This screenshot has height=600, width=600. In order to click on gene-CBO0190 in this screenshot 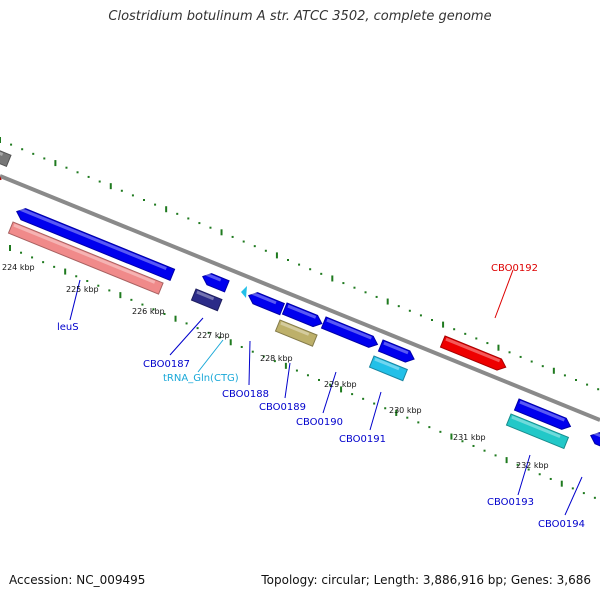, I will do `click(349, 332)`.